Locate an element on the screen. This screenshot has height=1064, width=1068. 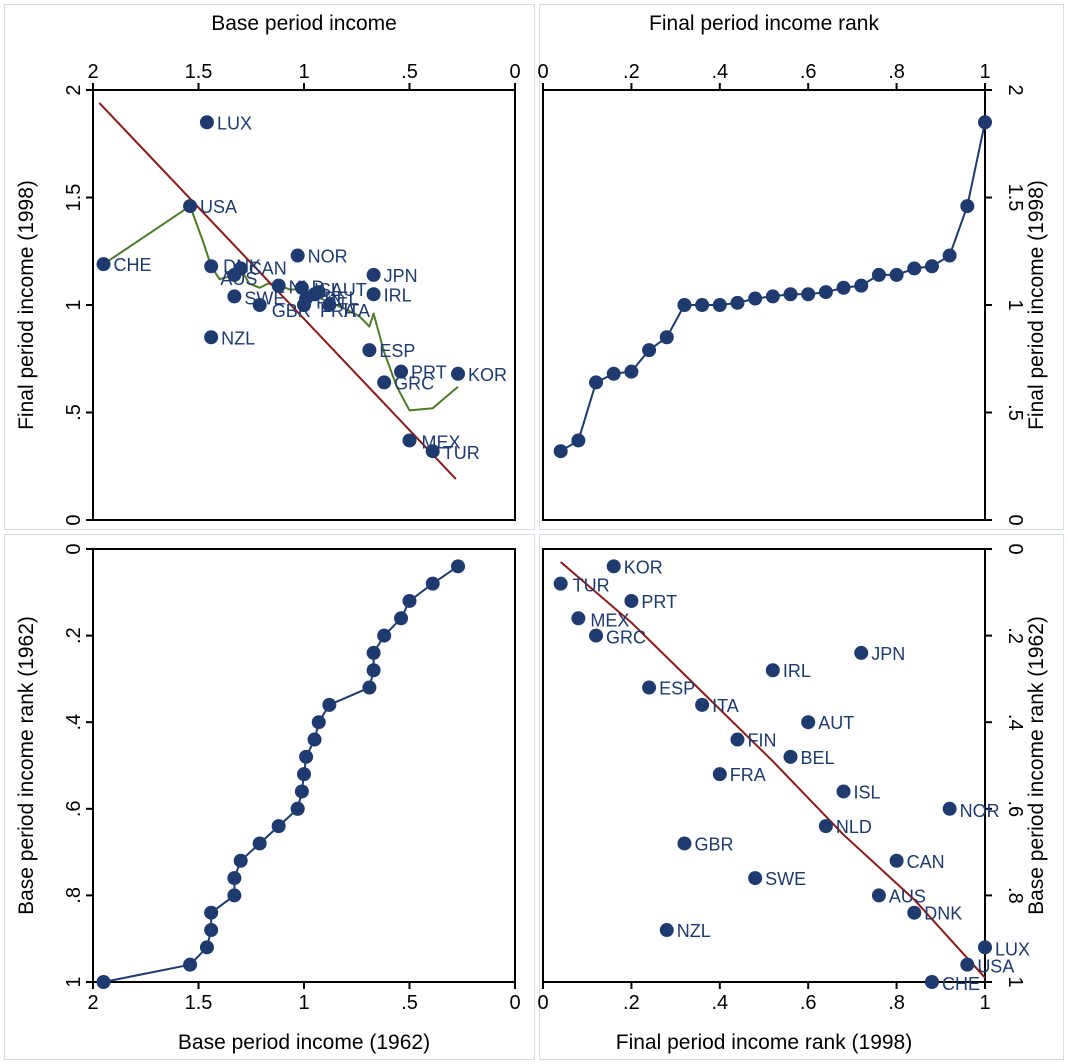
y-tick-label: .8 is located at coordinates (74, 895).